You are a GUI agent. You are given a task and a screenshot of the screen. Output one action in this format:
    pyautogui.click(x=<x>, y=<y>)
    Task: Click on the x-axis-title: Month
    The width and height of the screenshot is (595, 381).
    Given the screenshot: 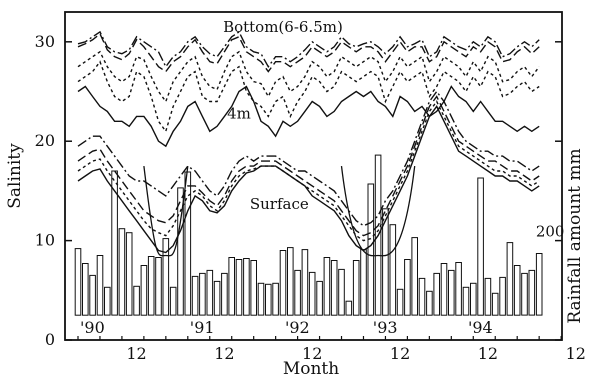 What is the action you would take?
    pyautogui.click(x=311, y=369)
    